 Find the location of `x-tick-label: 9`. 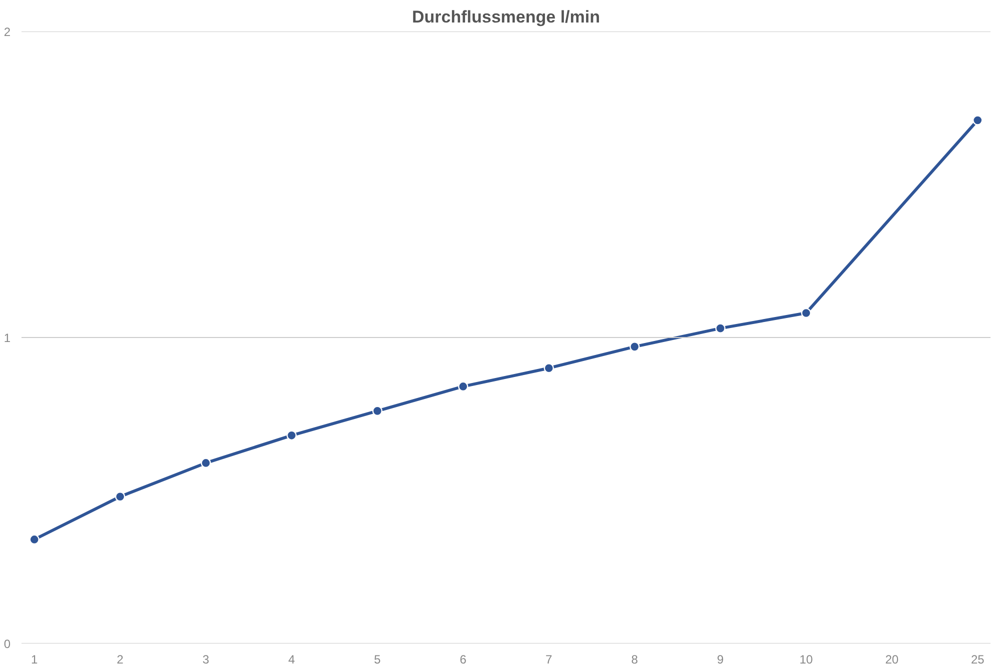

x-tick-label: 9 is located at coordinates (720, 659).